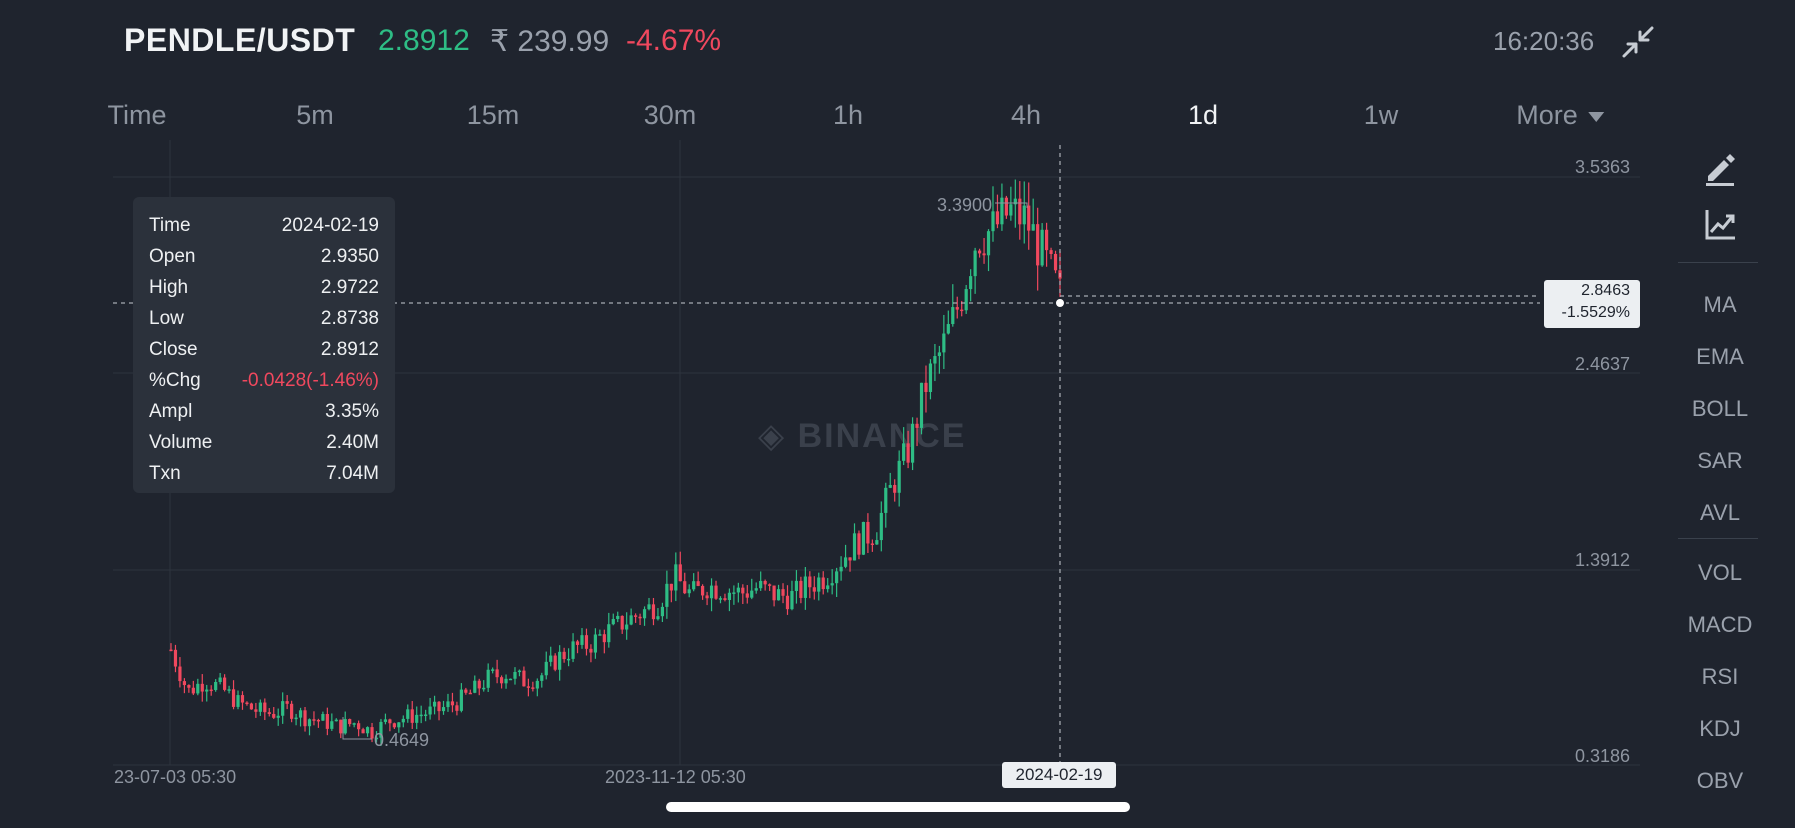 Image resolution: width=1795 pixels, height=828 pixels. Describe the element at coordinates (137, 115) in the screenshot. I see `tab-time: Time` at that location.